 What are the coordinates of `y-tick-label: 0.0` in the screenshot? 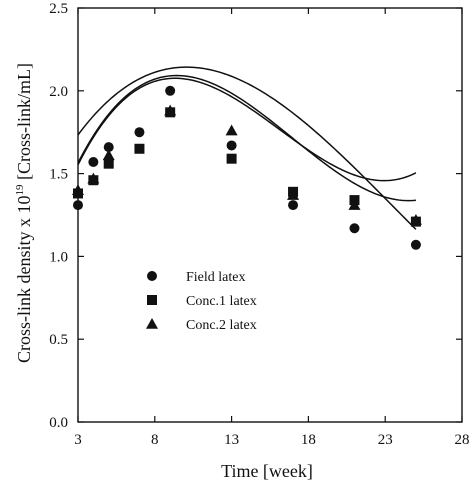 It's located at (58, 423).